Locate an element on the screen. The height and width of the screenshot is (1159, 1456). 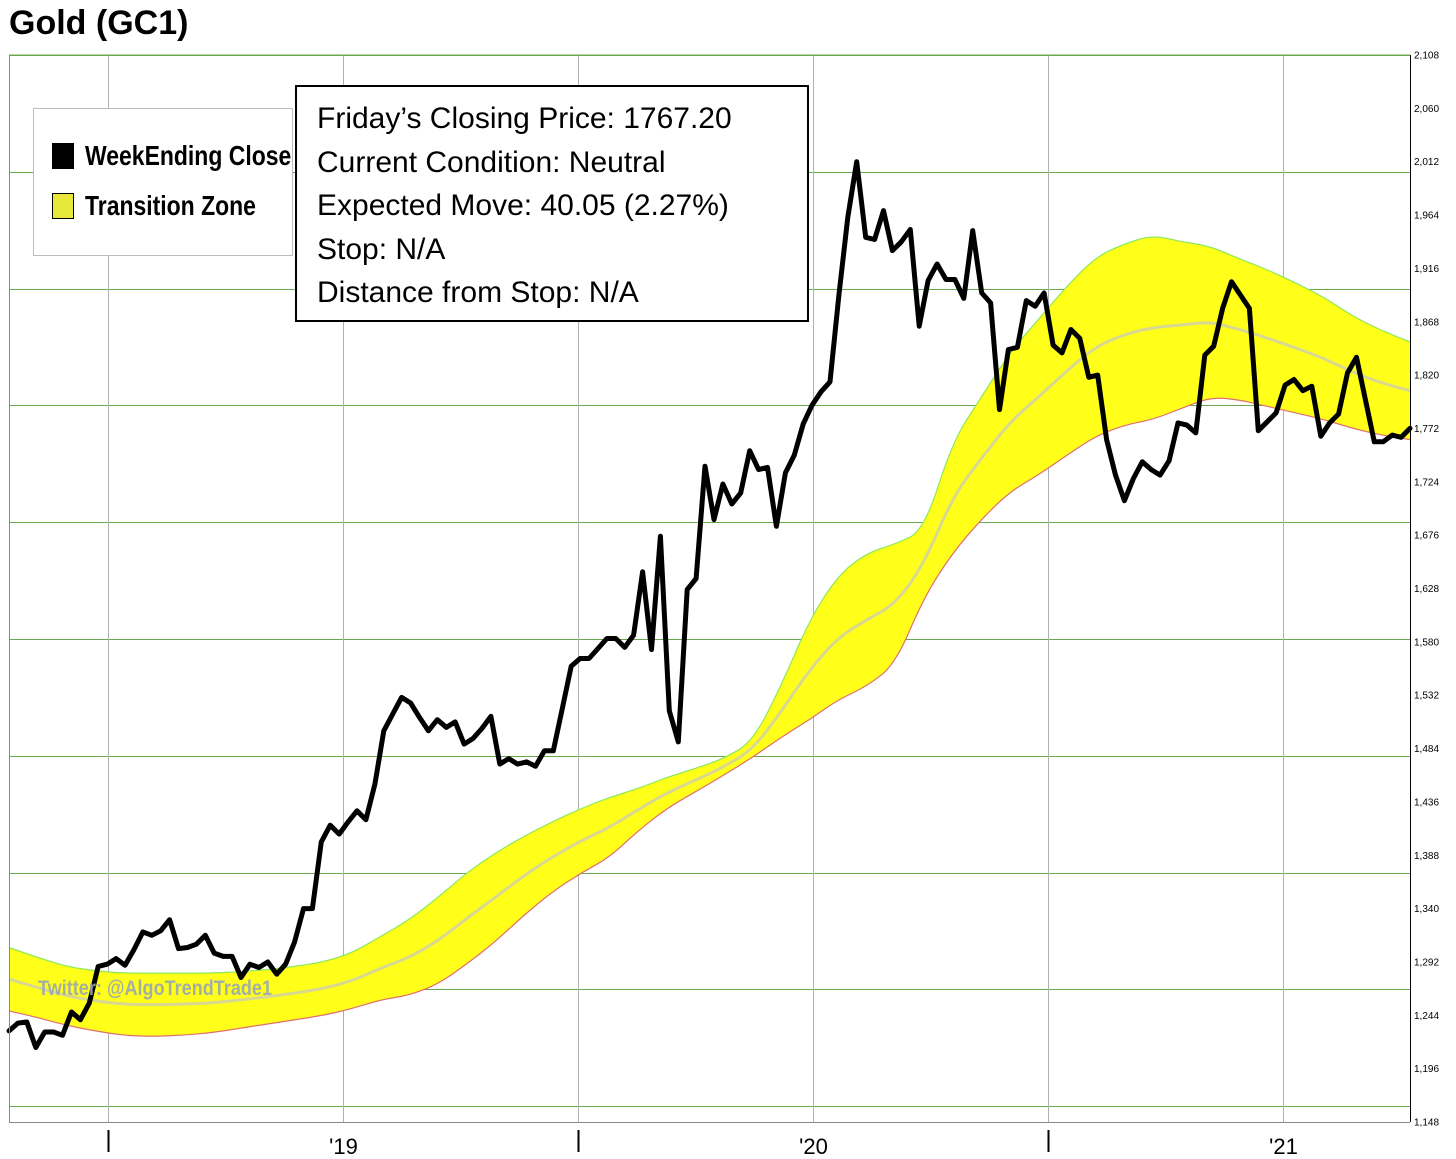
y-tick-label: 1,244 is located at coordinates (1426, 1016).